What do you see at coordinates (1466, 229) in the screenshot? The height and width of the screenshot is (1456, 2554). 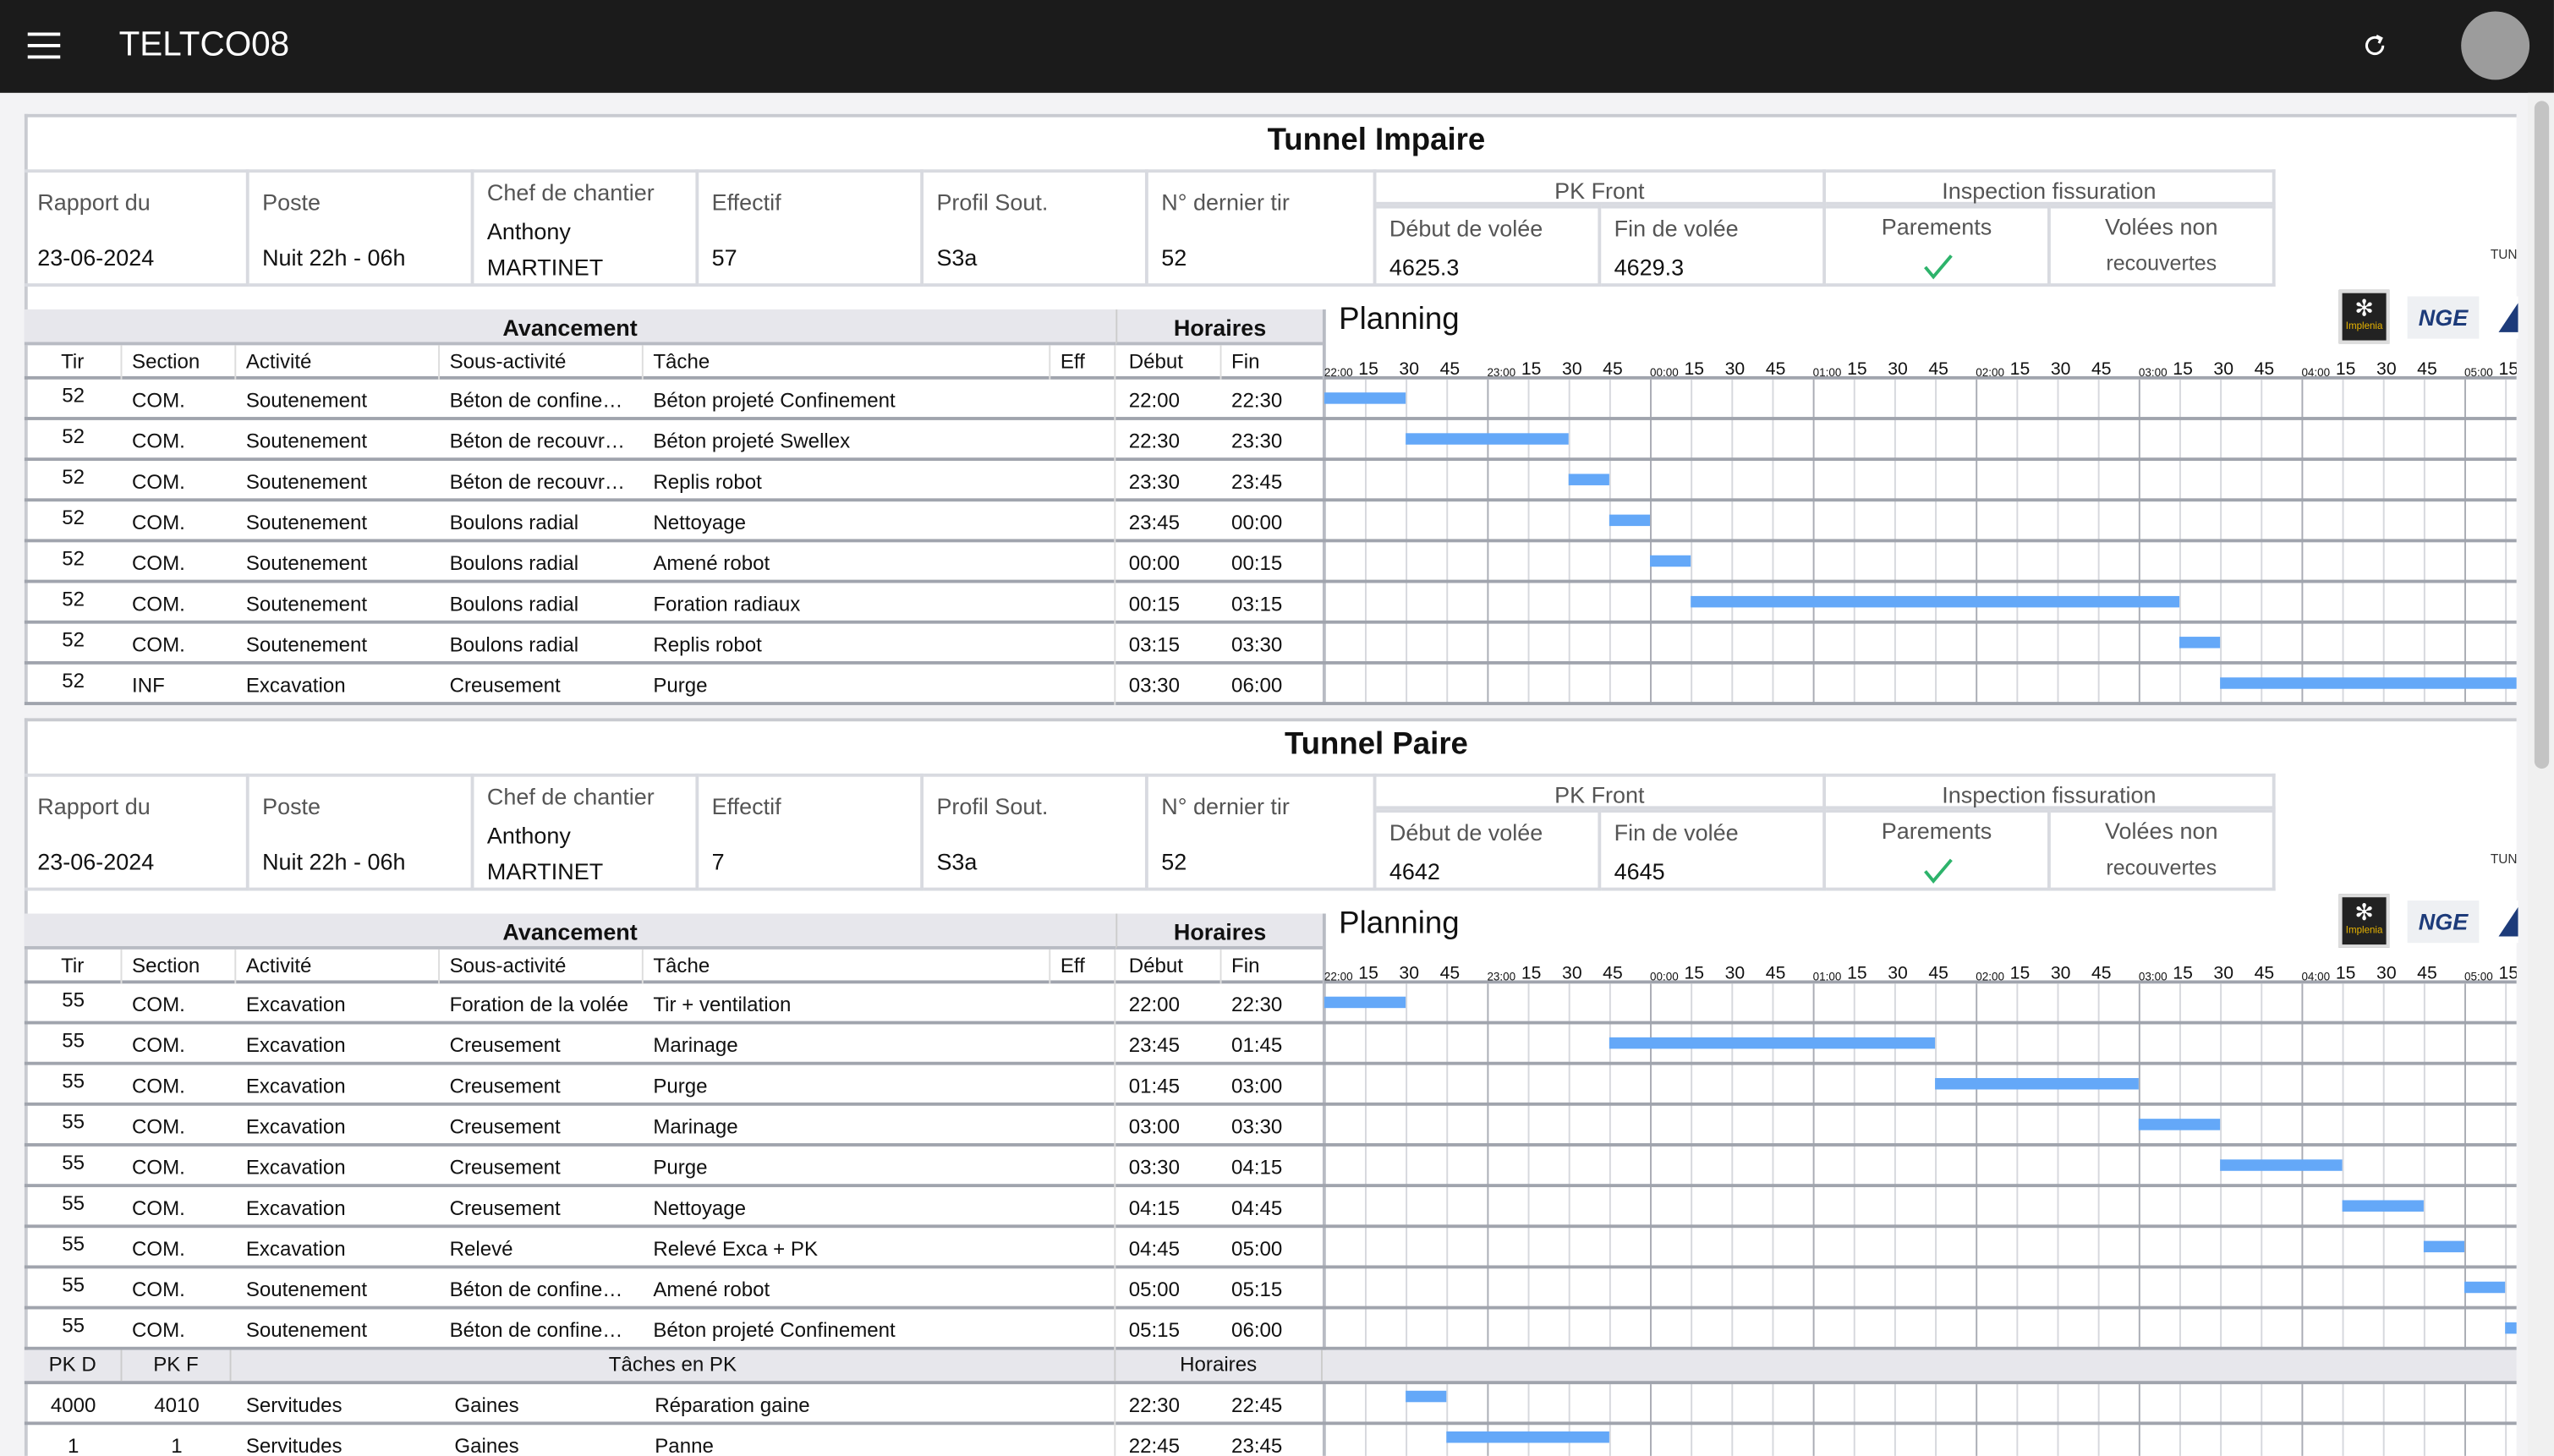 I see `pk-label: Début de volée` at bounding box center [1466, 229].